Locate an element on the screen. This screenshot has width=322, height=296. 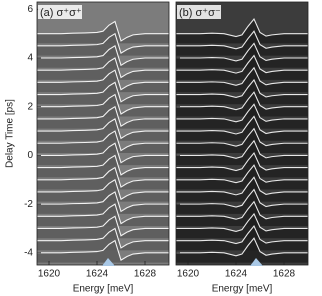
y-axis-label: Delay Time [ps] is located at coordinates (10, 133).